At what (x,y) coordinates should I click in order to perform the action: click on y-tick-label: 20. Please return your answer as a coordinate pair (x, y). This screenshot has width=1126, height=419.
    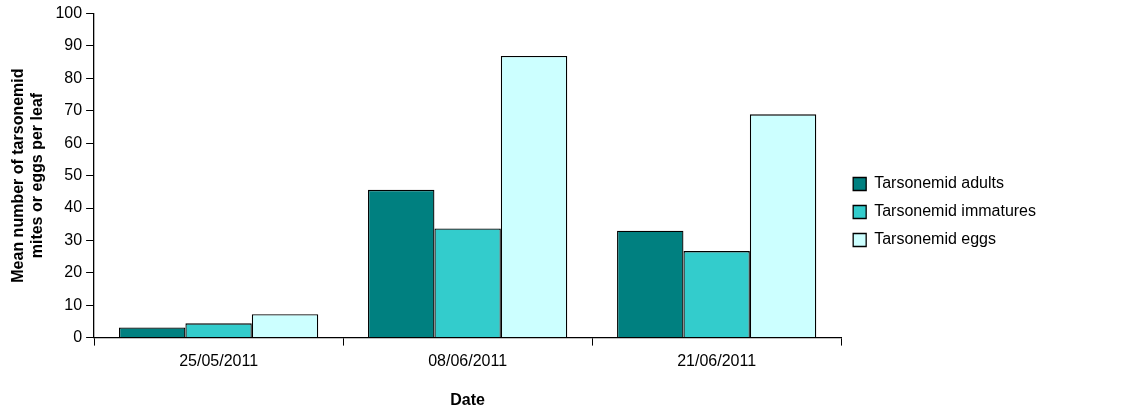
    Looking at the image, I should click on (73, 272).